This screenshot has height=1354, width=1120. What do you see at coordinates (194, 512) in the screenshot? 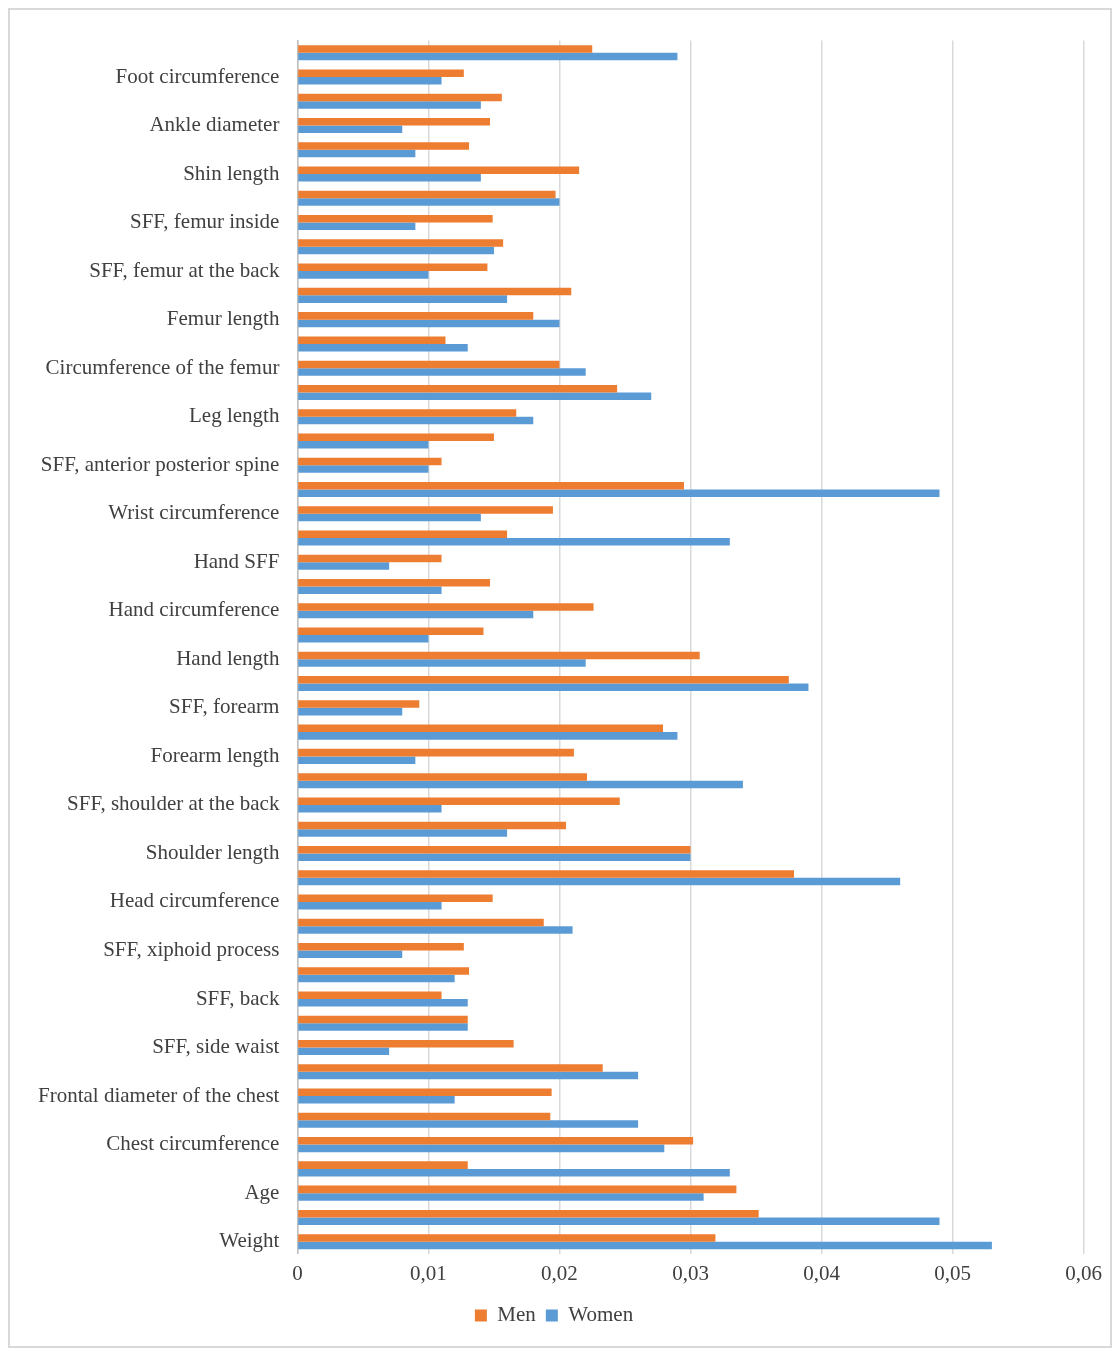
I see `y-tick-label: Wrist circumference` at bounding box center [194, 512].